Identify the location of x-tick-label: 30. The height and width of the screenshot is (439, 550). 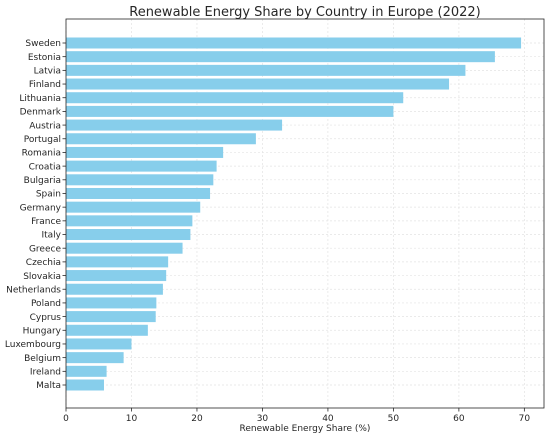
(263, 419).